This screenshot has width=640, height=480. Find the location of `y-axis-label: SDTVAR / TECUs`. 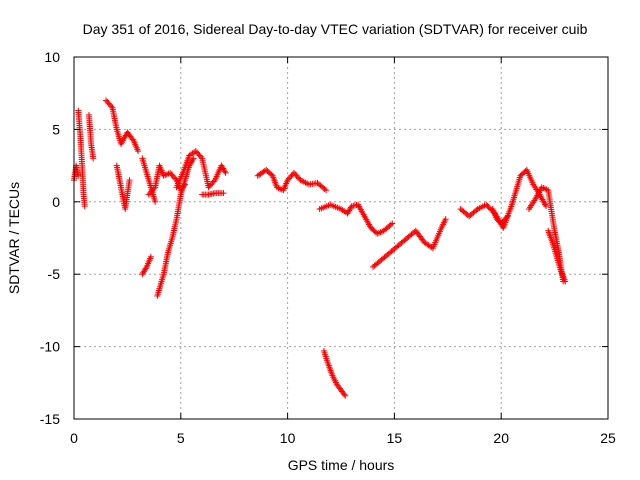

y-axis-label: SDTVAR / TECUs is located at coordinates (14, 238).